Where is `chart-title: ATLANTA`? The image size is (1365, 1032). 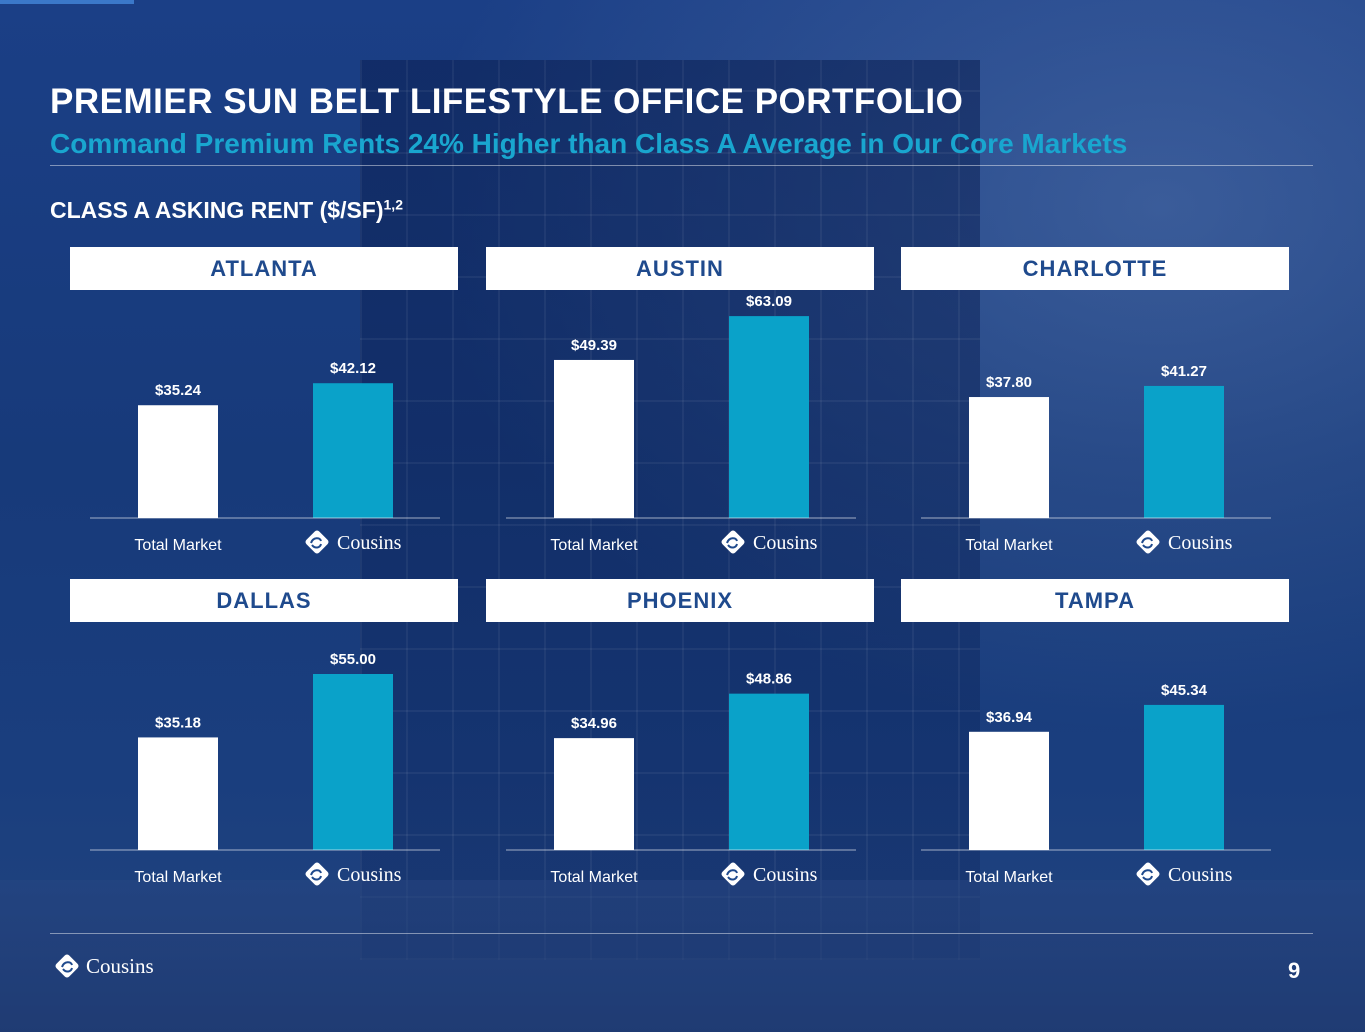
chart-title: ATLANTA is located at coordinates (264, 268).